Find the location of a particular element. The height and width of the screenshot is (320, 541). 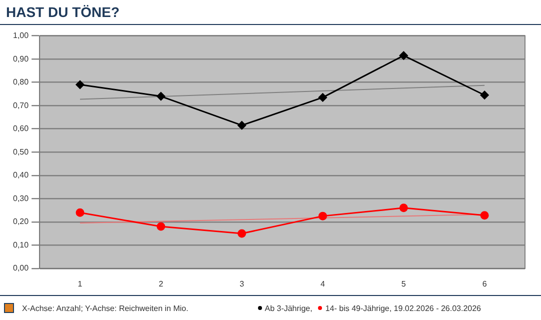

legend-label: 14- bis 49-Jährige, 19.02.2026 - 26.03.2026 is located at coordinates (403, 308).